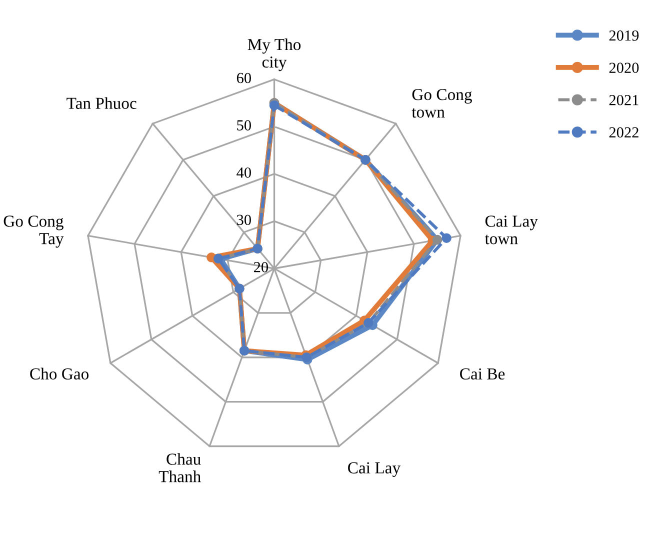  I want to click on spoke-label: Go Cong Tay, so click(34, 232).